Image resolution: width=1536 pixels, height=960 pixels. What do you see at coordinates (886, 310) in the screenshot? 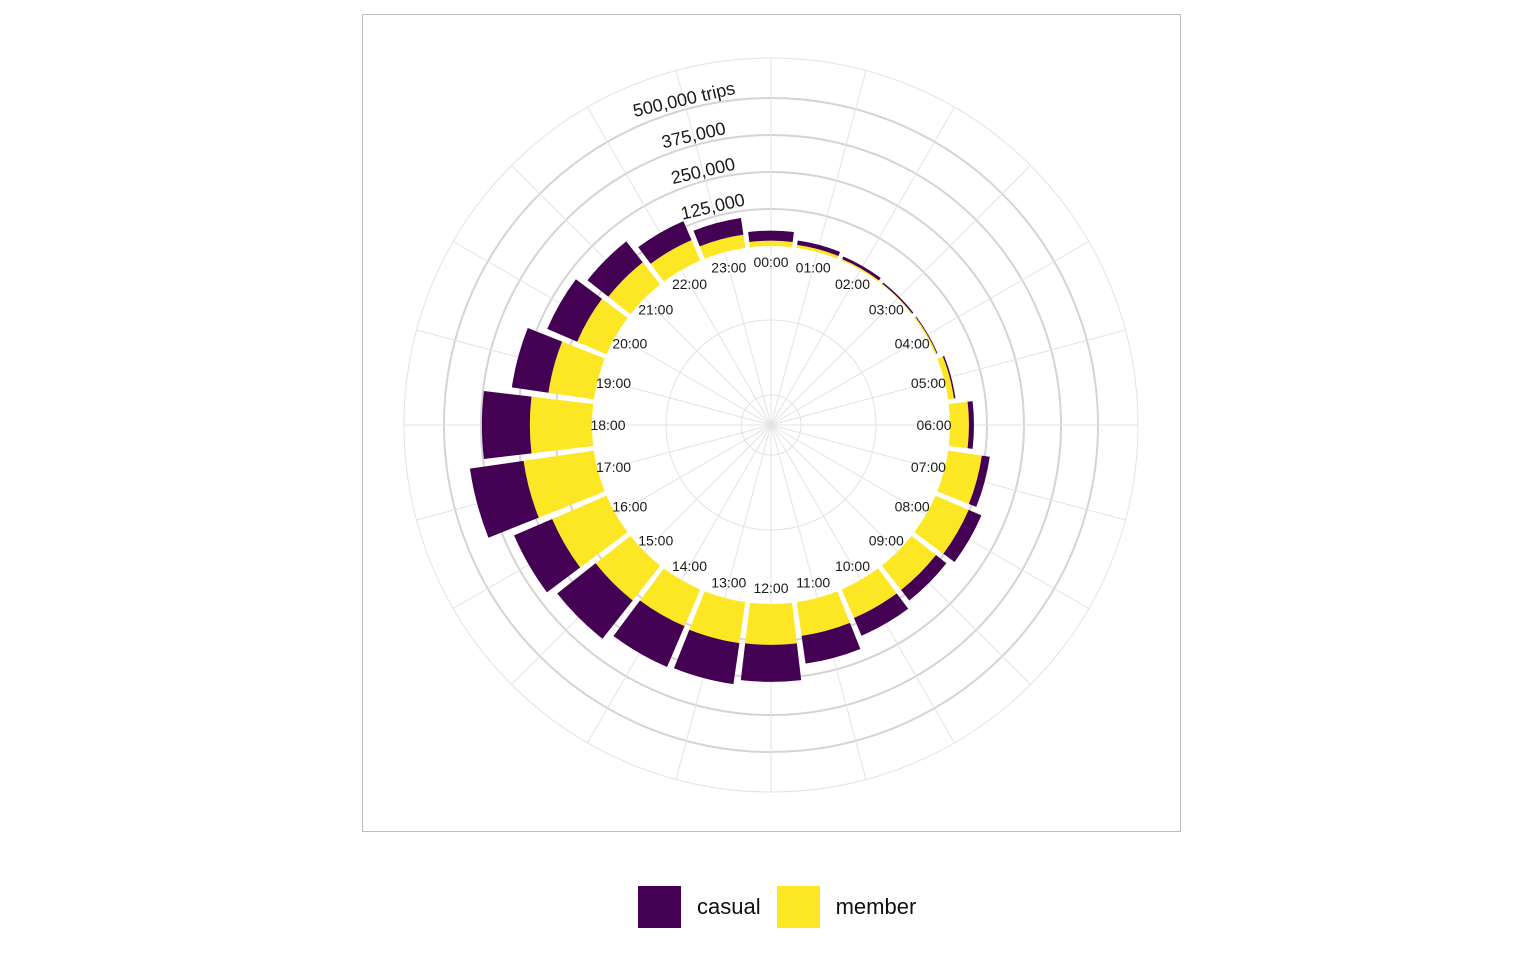
I see `hour-label: 03:00` at bounding box center [886, 310].